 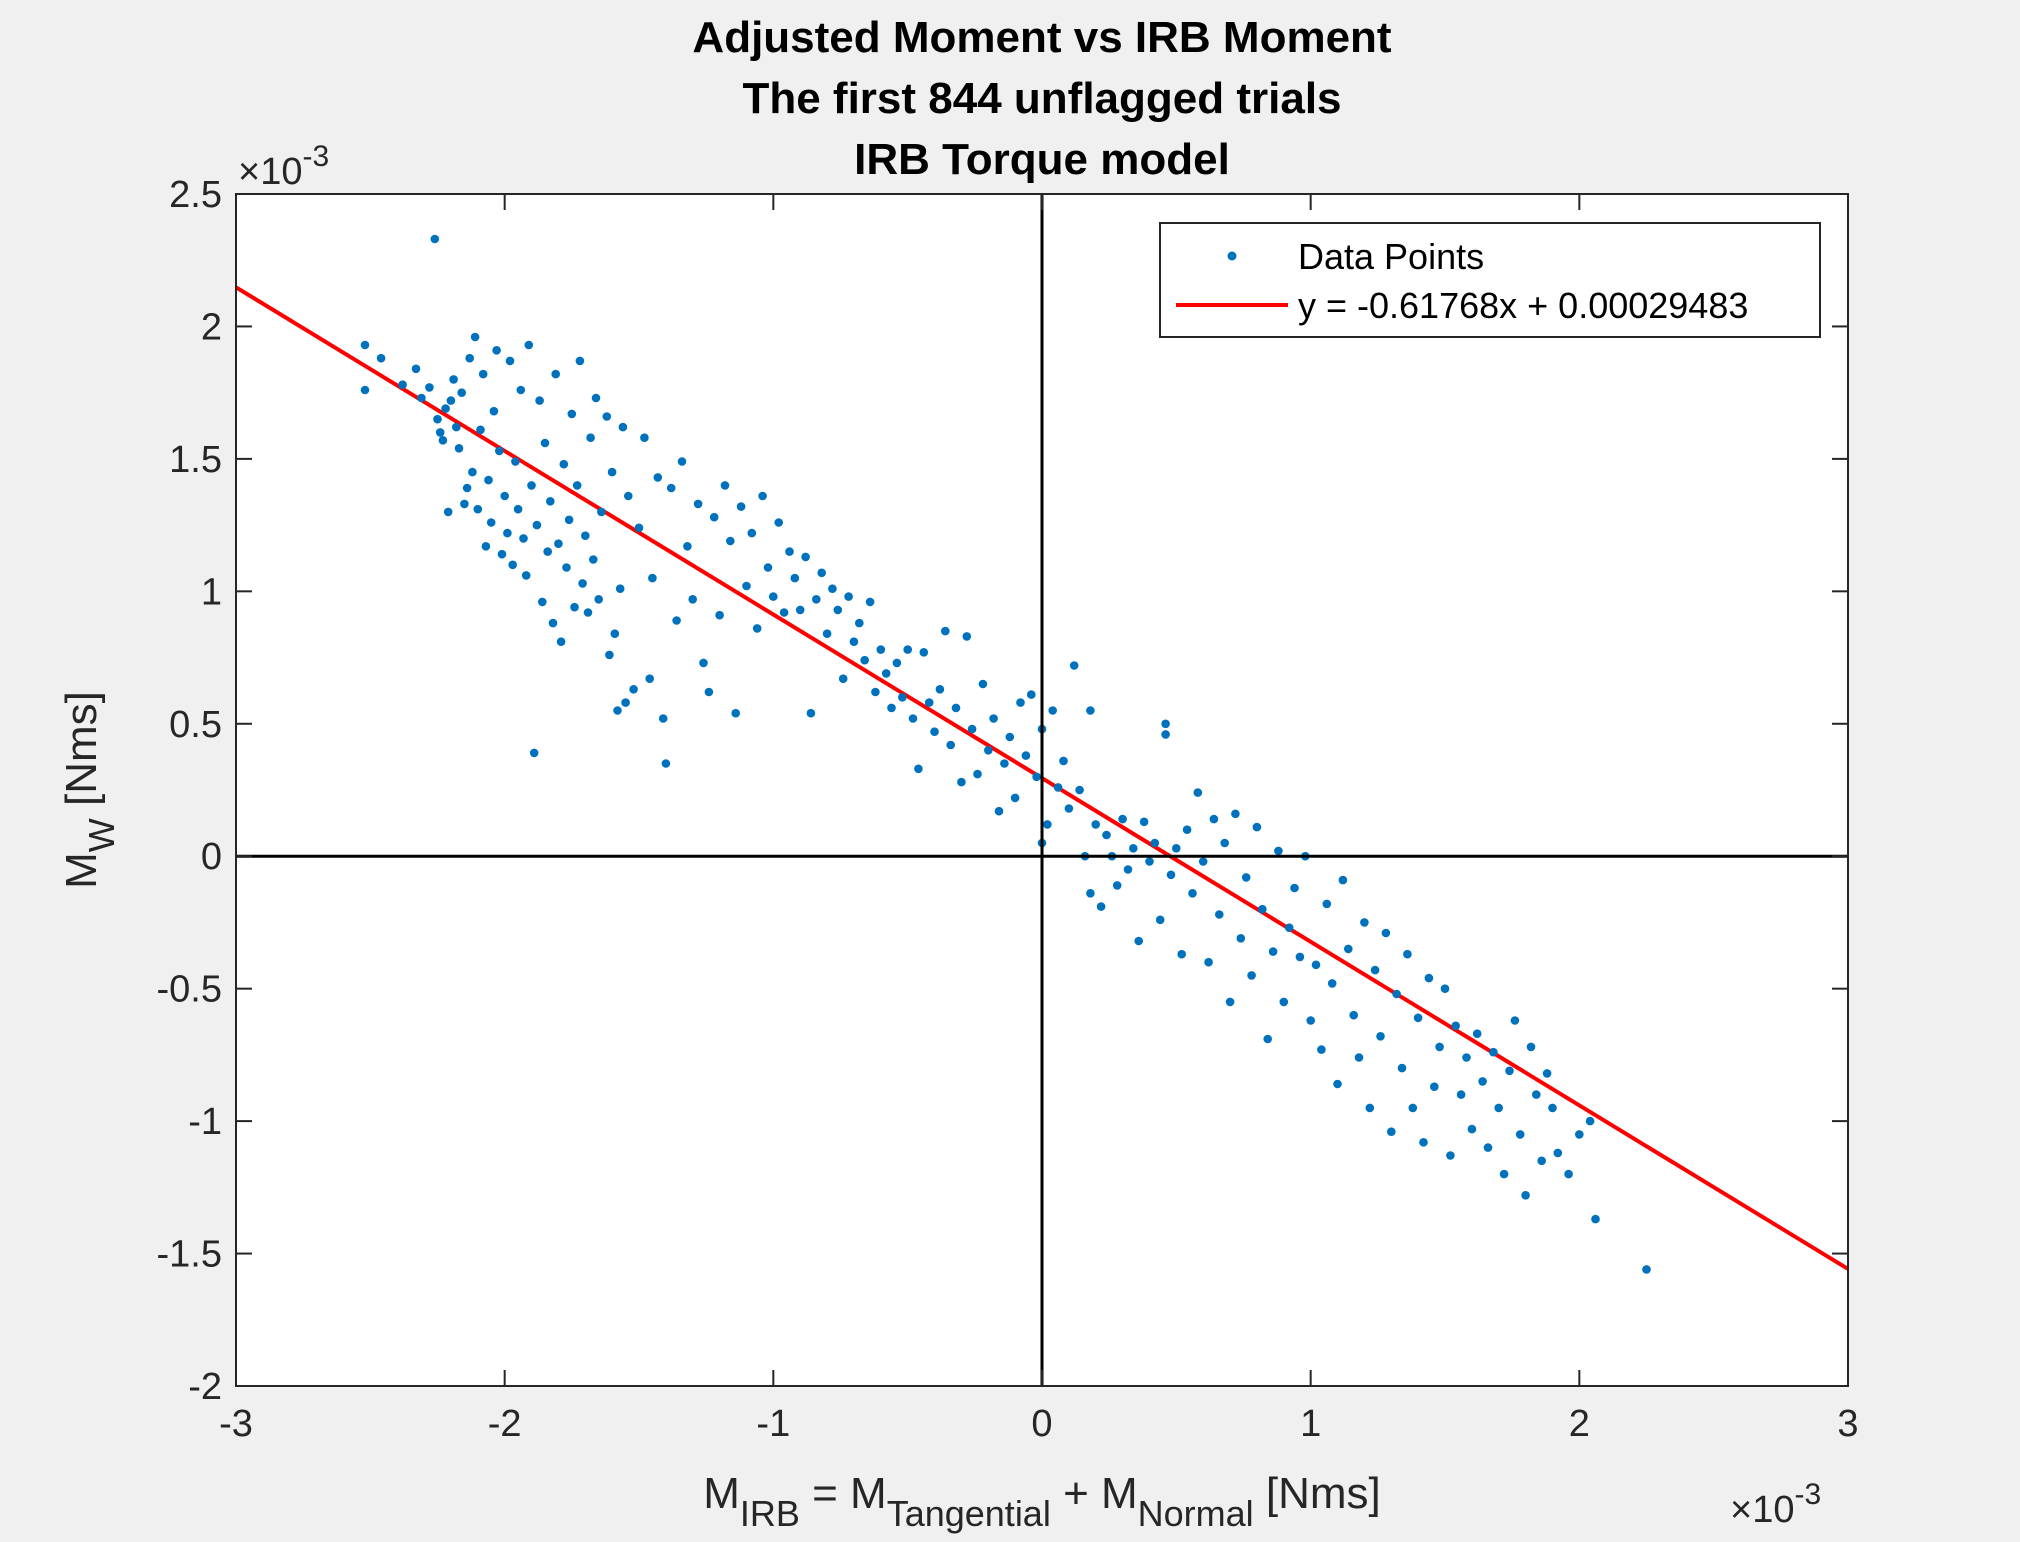 I want to click on y-tick-label: 2, so click(x=211, y=327).